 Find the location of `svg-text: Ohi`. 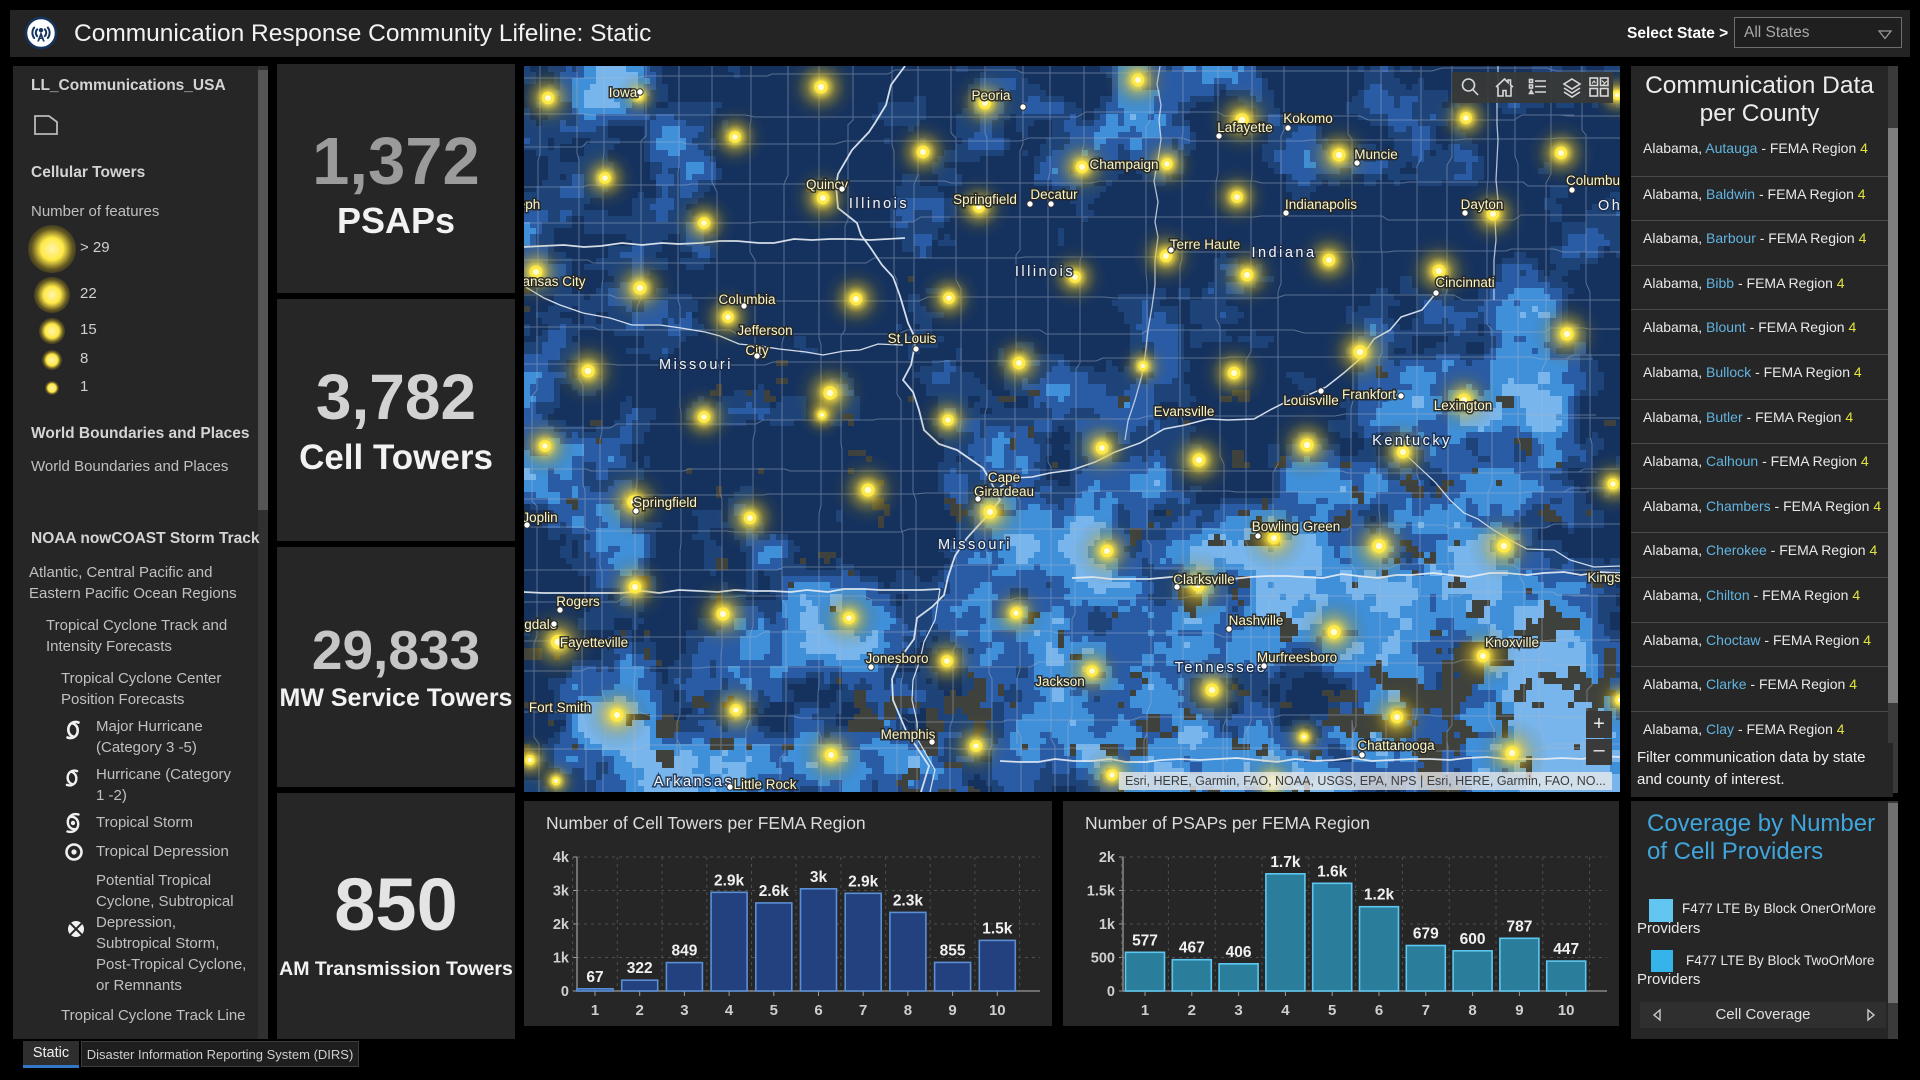

svg-text: Ohi is located at coordinates (1609, 206).